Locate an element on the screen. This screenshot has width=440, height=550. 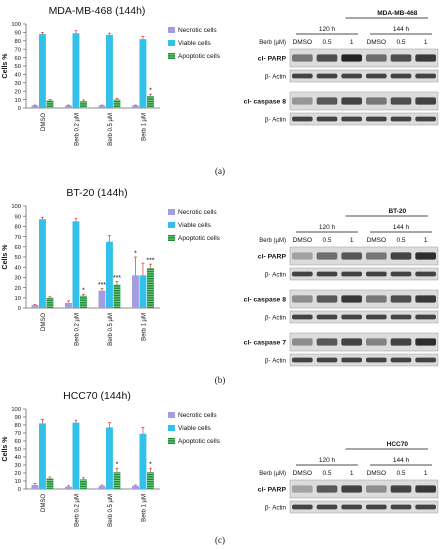
legend-entry: Apoptotic cells is located at coordinates (199, 441).